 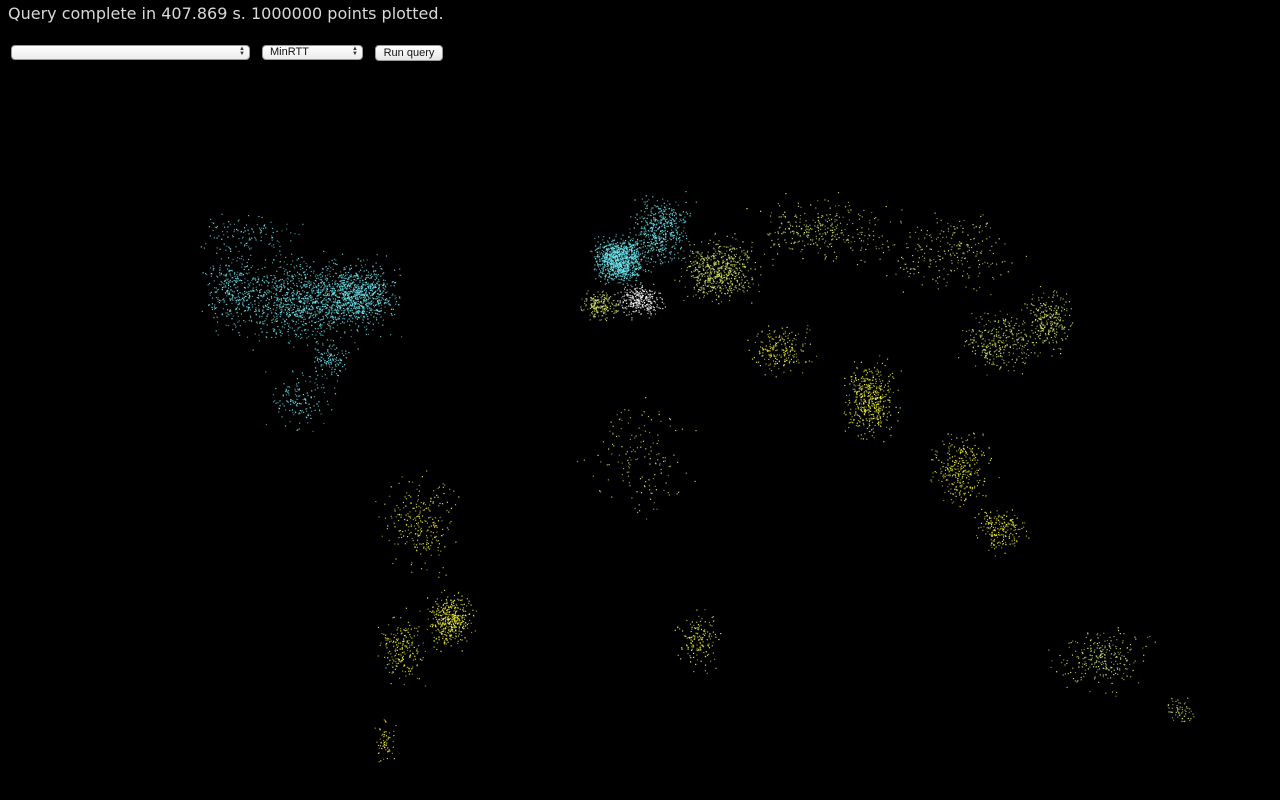 I want to click on metric-select: MinRTT ▲ ▼, so click(x=312, y=52).